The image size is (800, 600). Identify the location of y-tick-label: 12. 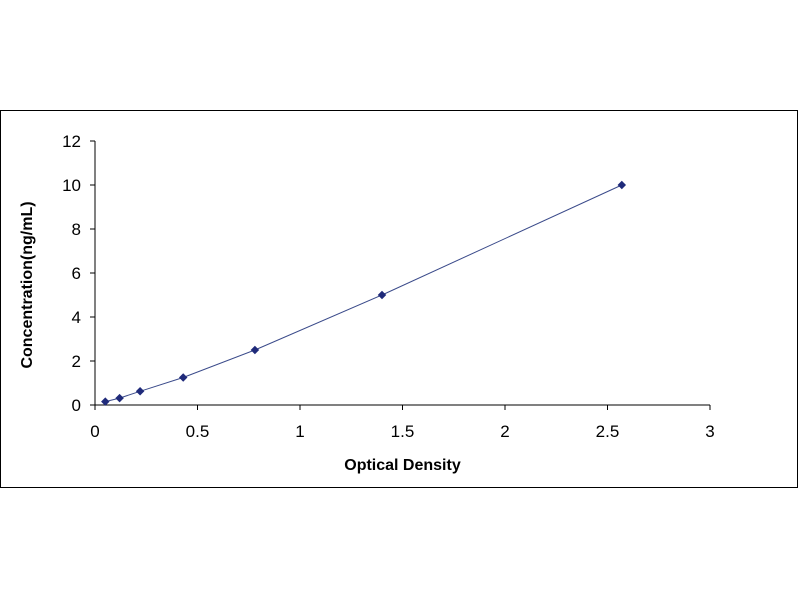
(71, 141).